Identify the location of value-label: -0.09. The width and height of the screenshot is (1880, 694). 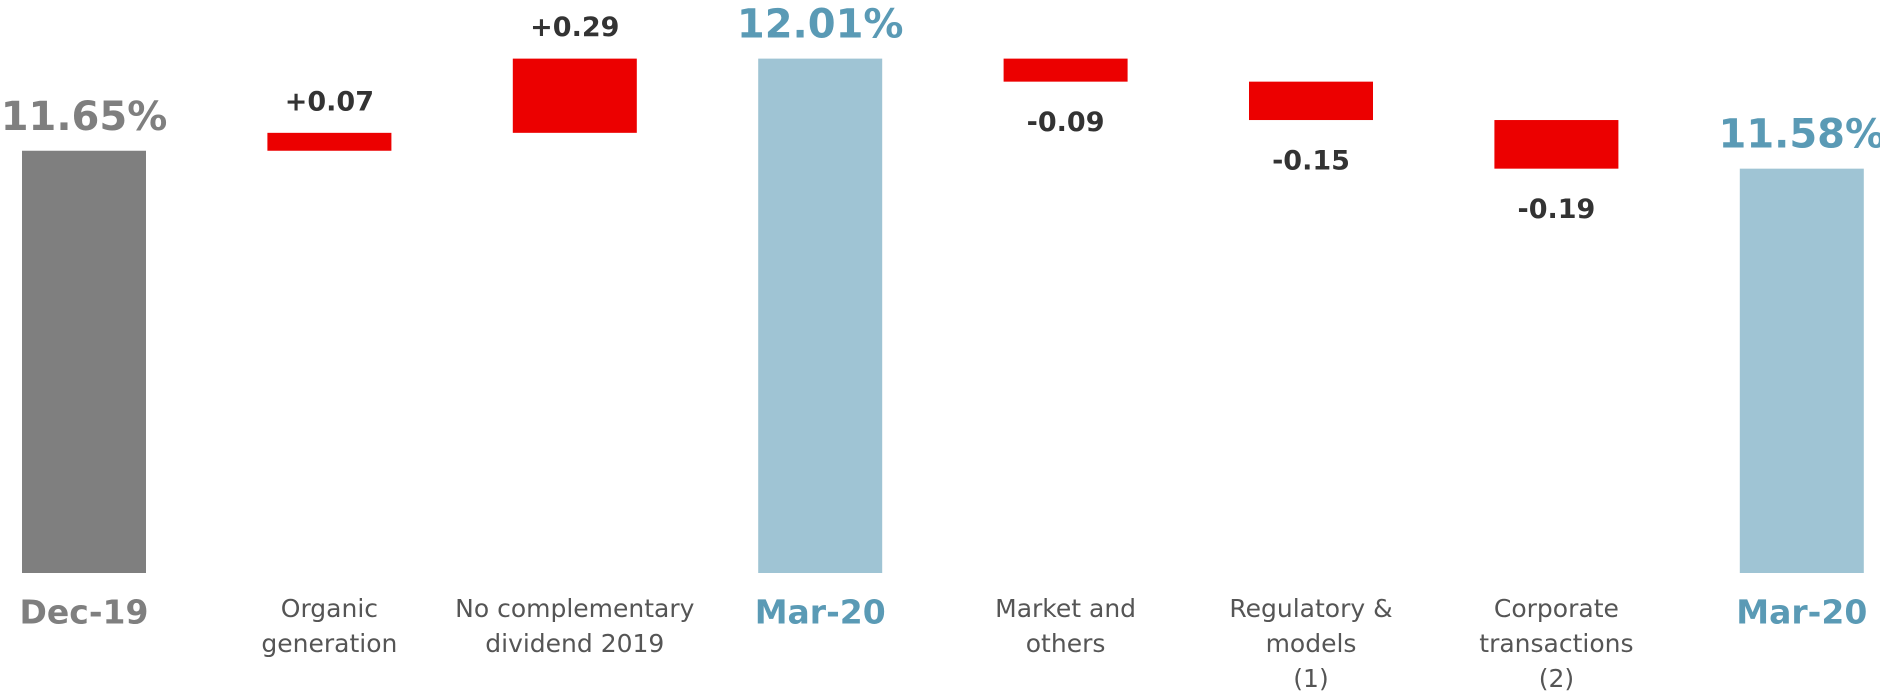
(1066, 122).